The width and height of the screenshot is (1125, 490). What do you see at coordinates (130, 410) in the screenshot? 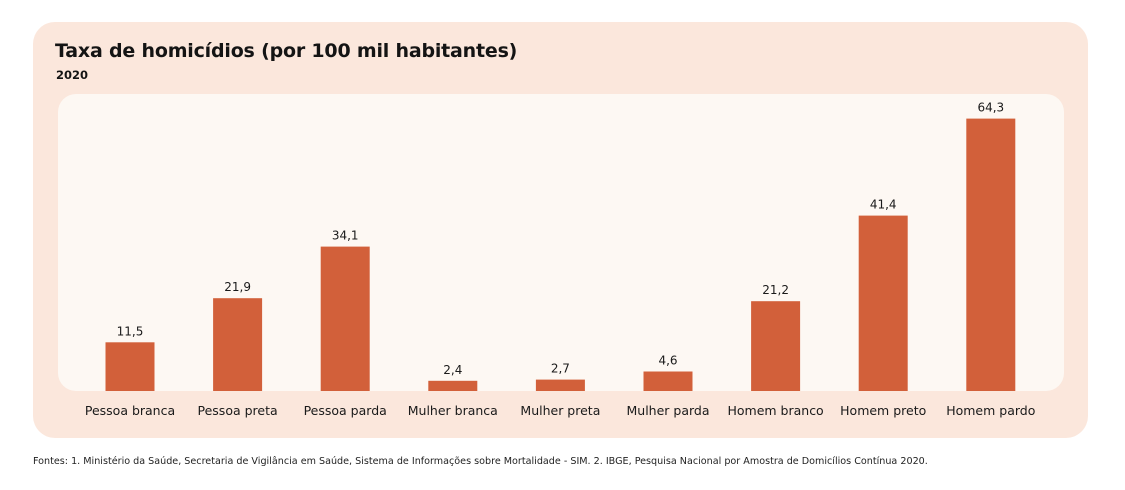
I see `x-tick-label: Pessoa branca` at bounding box center [130, 410].